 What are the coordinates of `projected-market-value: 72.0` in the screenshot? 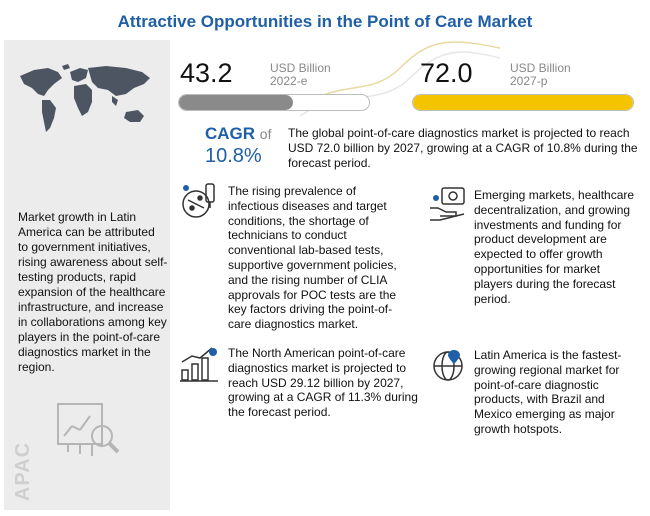 It's located at (446, 73).